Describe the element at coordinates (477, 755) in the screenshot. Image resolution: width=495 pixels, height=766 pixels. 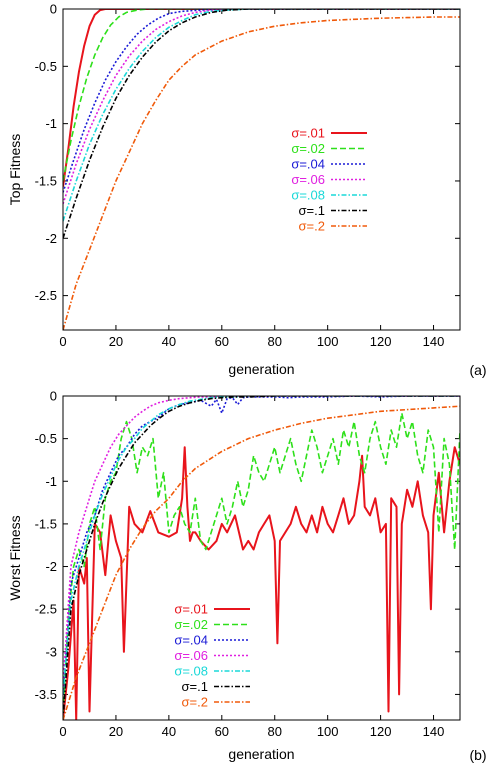
I see `panel-label: (b)` at that location.